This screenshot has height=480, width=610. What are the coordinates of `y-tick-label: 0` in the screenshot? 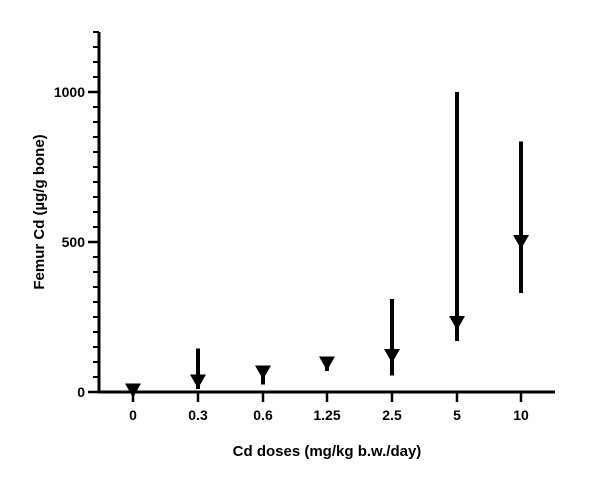 It's located at (81, 392).